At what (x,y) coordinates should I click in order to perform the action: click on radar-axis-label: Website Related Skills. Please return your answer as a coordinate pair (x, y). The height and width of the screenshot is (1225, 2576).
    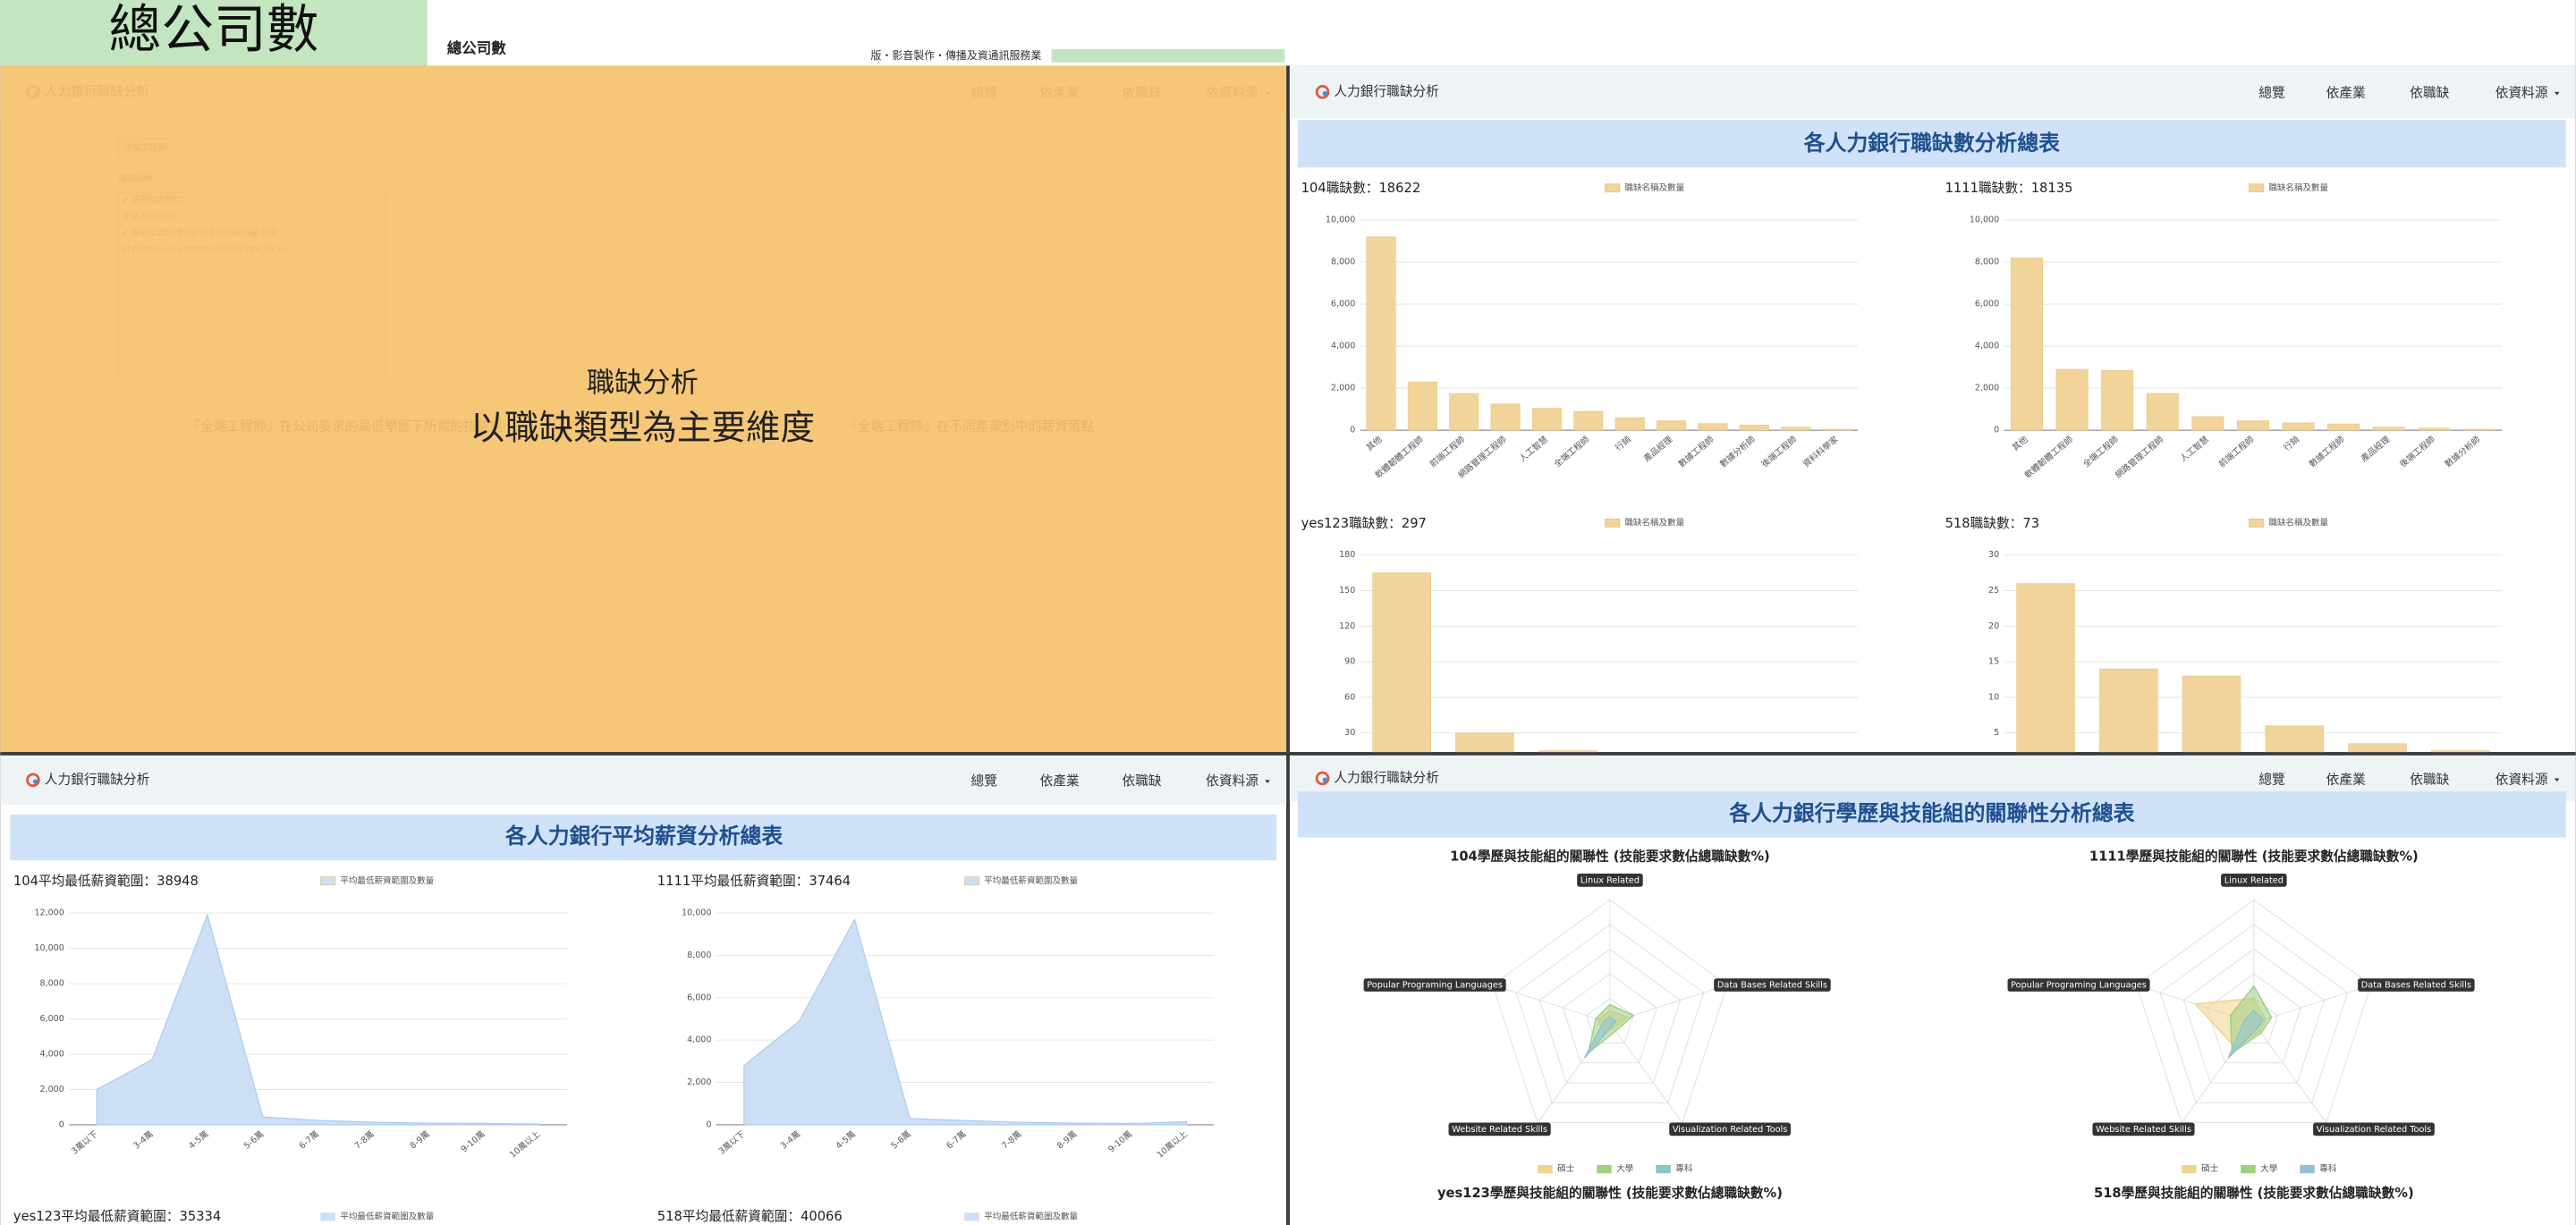
    Looking at the image, I should click on (2143, 1130).